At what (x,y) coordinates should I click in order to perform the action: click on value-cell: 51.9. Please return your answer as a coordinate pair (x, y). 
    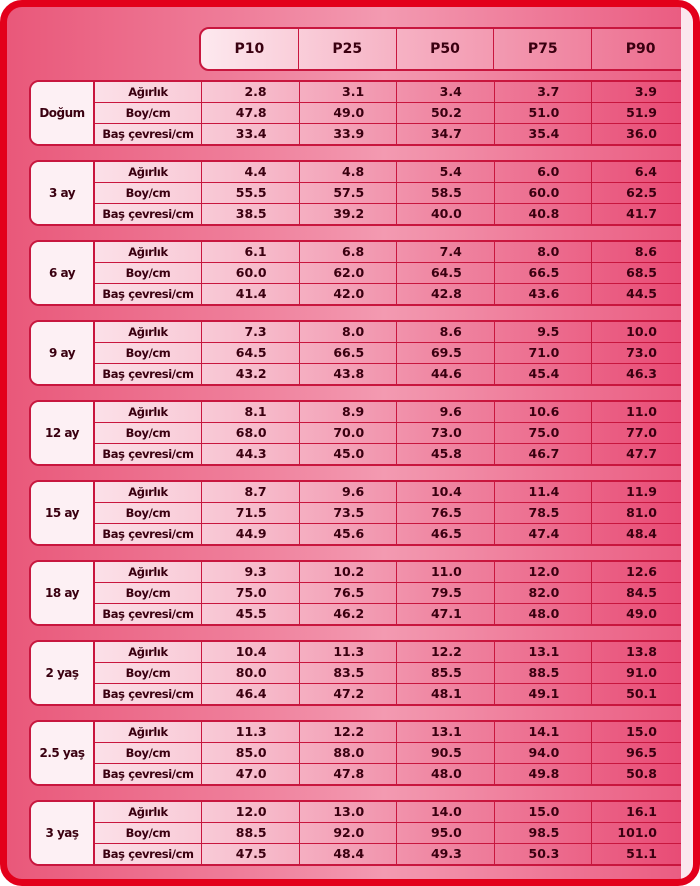
    Looking at the image, I should click on (641, 112).